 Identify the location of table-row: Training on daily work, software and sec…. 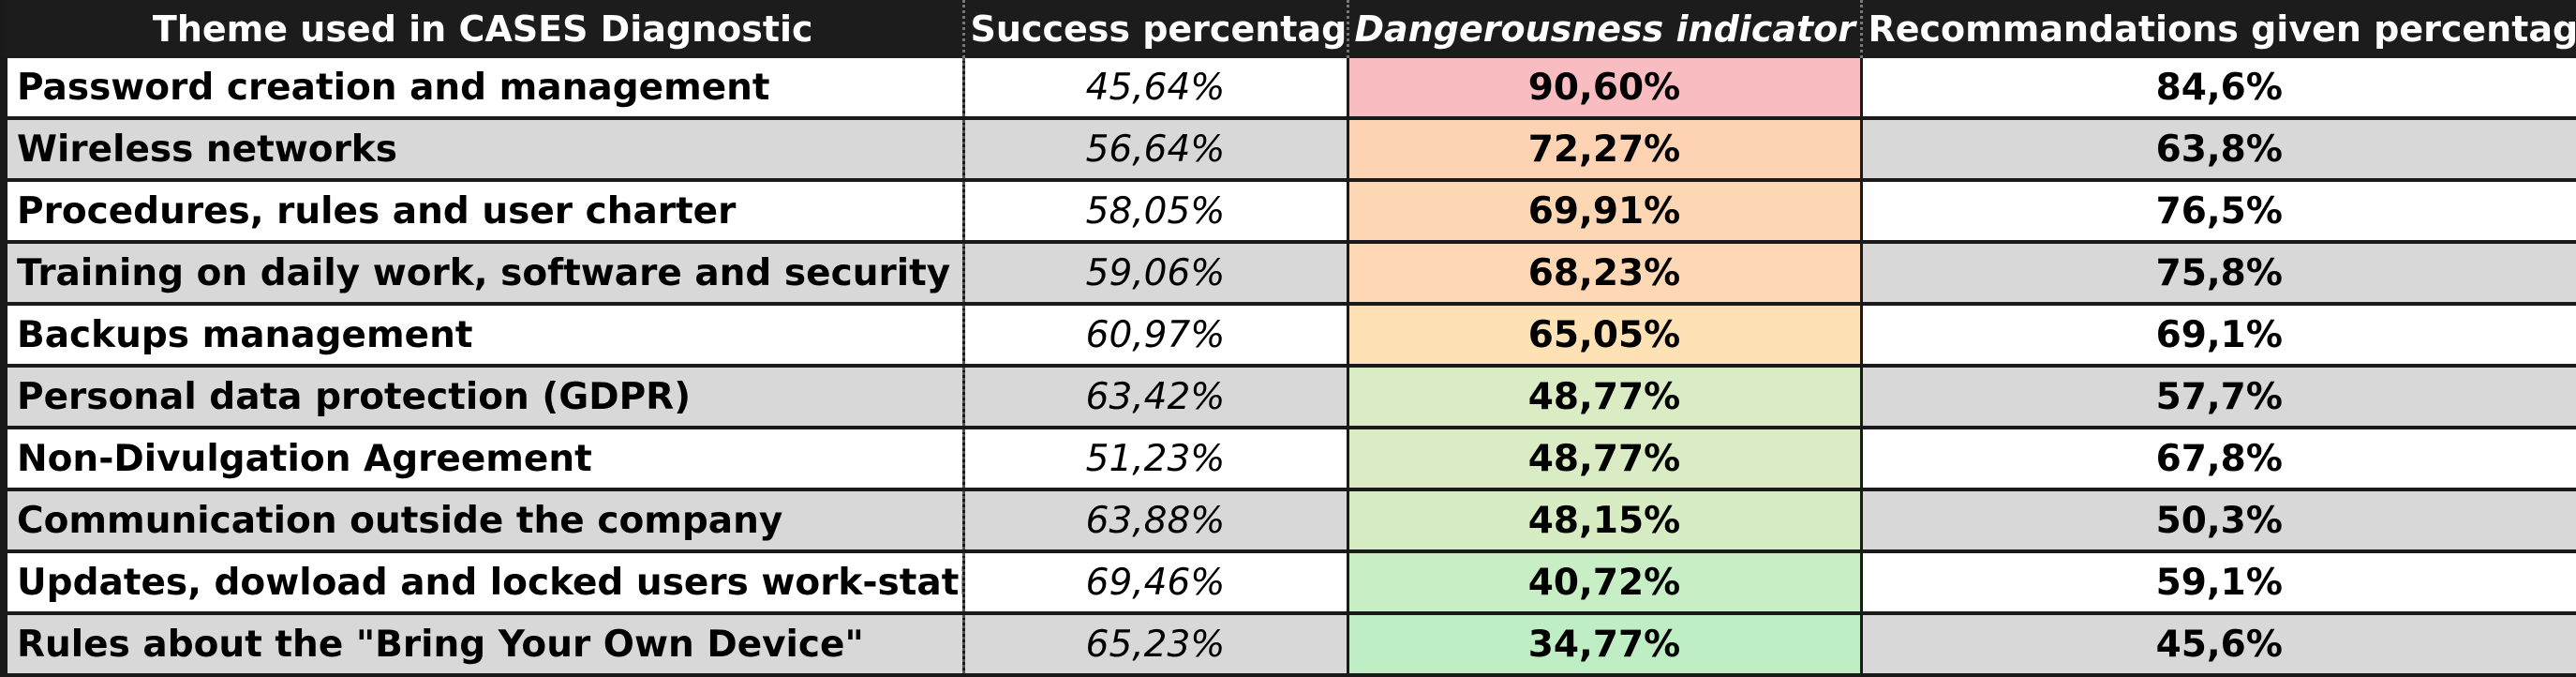
(1288, 274).